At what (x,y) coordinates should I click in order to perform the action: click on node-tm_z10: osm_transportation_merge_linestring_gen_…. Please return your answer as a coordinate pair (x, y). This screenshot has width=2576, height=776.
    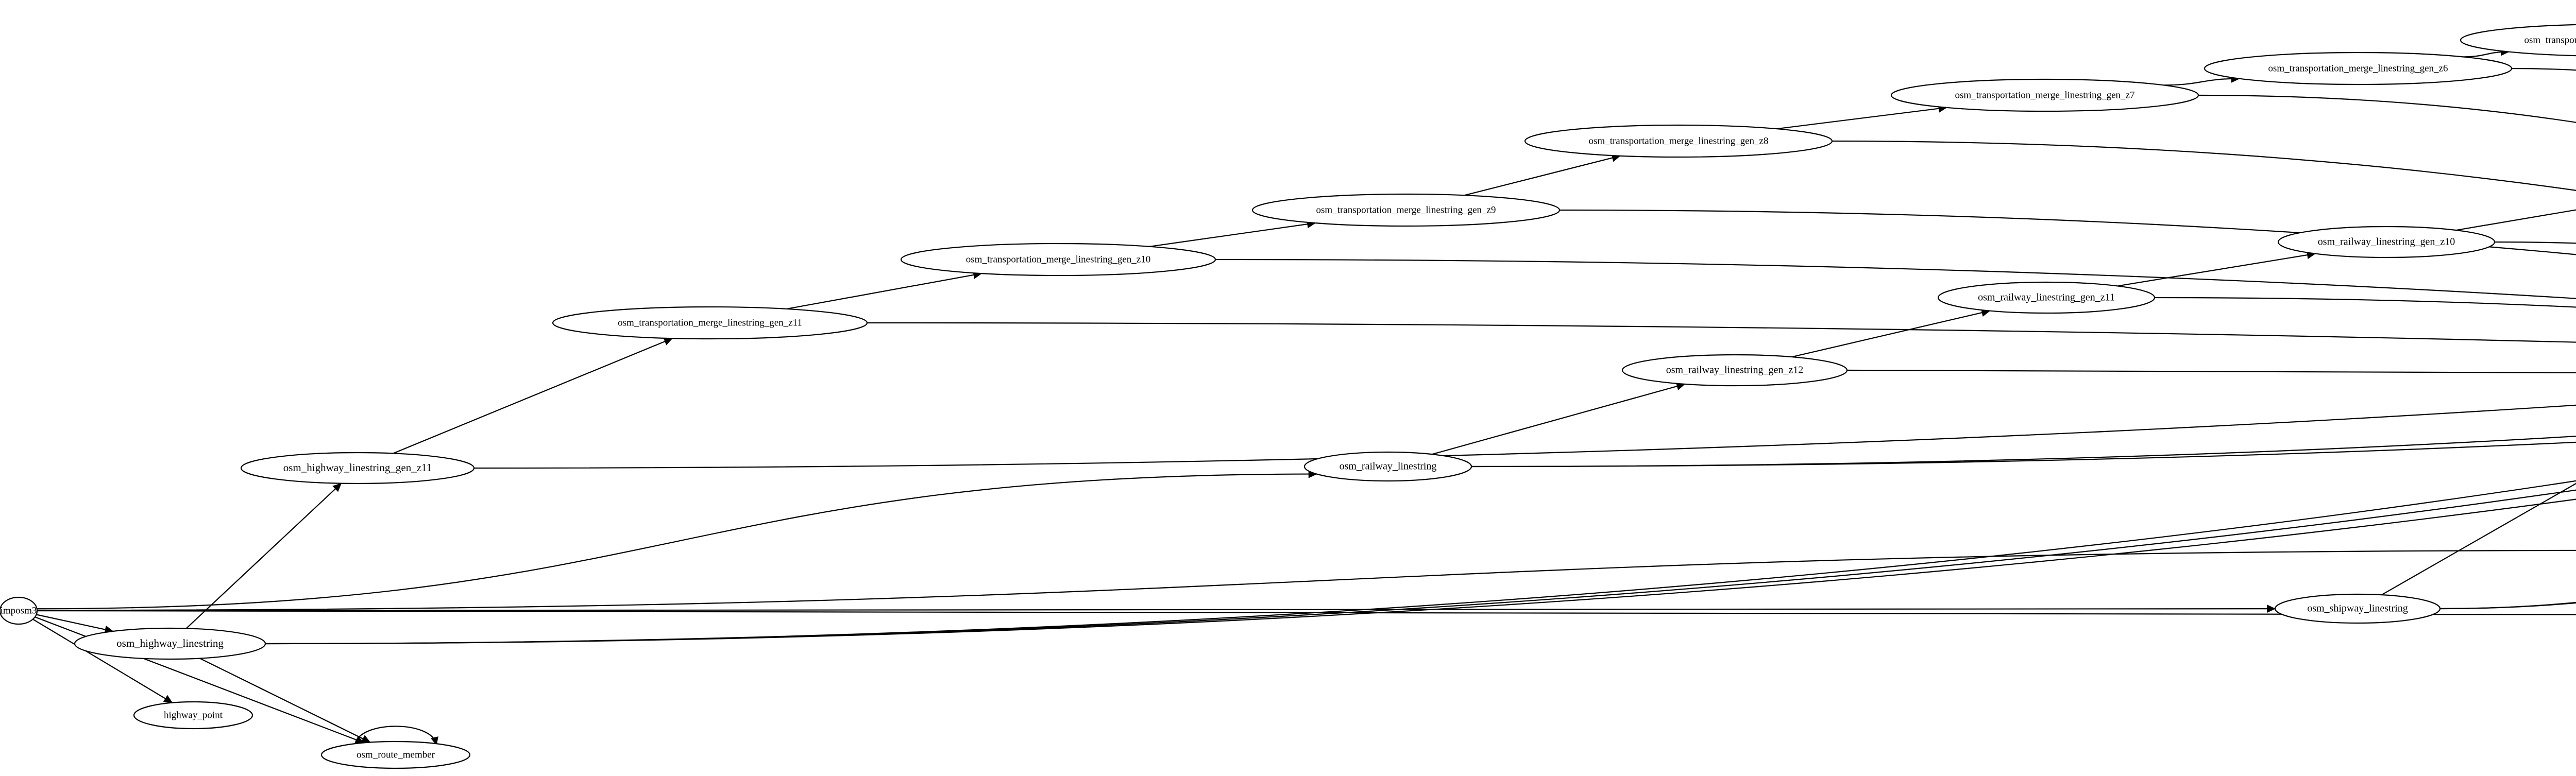
    Looking at the image, I should click on (1058, 260).